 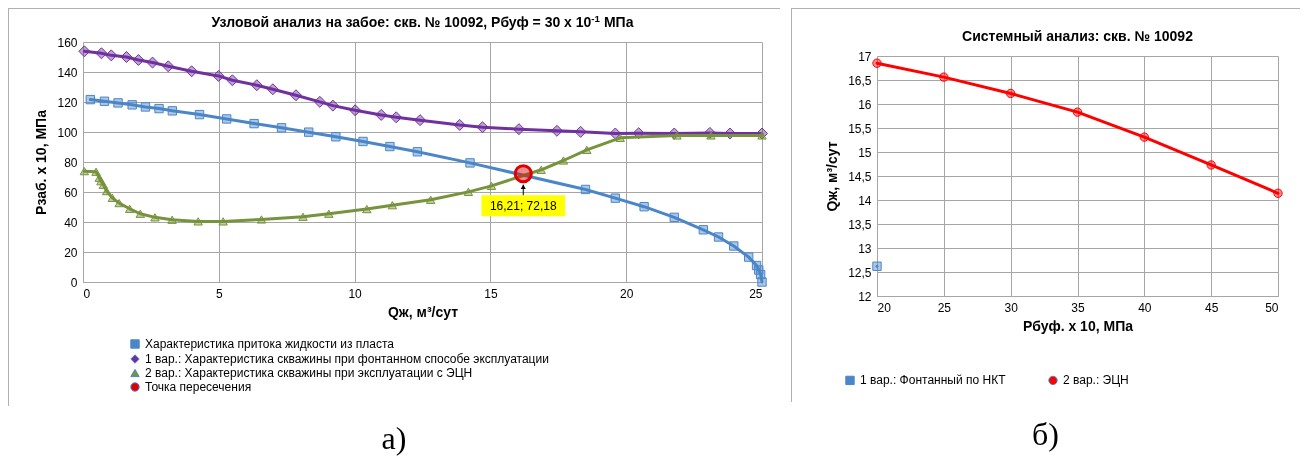 I want to click on x-tick-label: 15, so click(x=491, y=293).